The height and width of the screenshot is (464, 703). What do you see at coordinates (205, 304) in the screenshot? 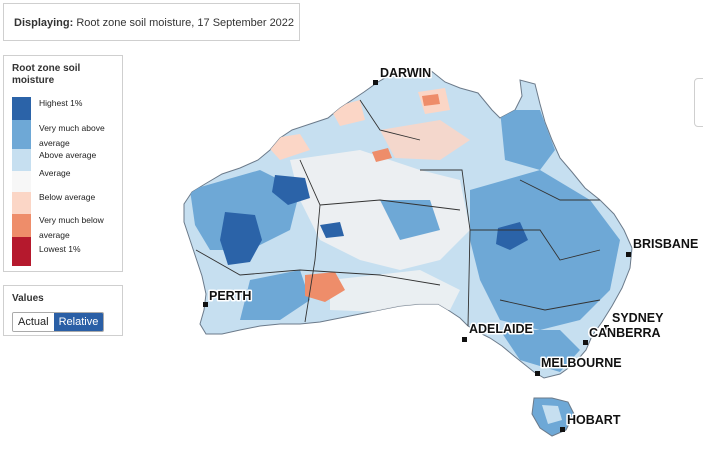
I see `perth-marker` at bounding box center [205, 304].